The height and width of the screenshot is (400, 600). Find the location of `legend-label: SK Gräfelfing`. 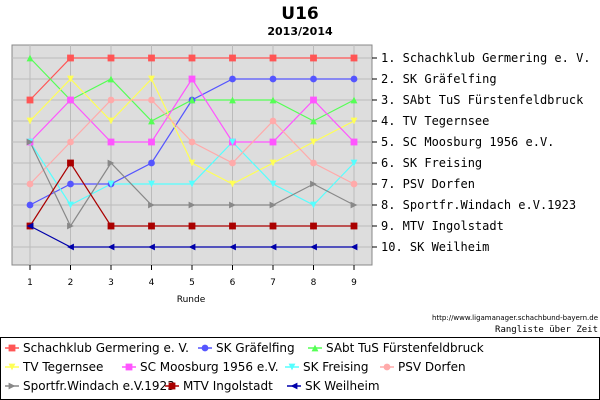

legend-label: SK Gräfelfing is located at coordinates (255, 348).